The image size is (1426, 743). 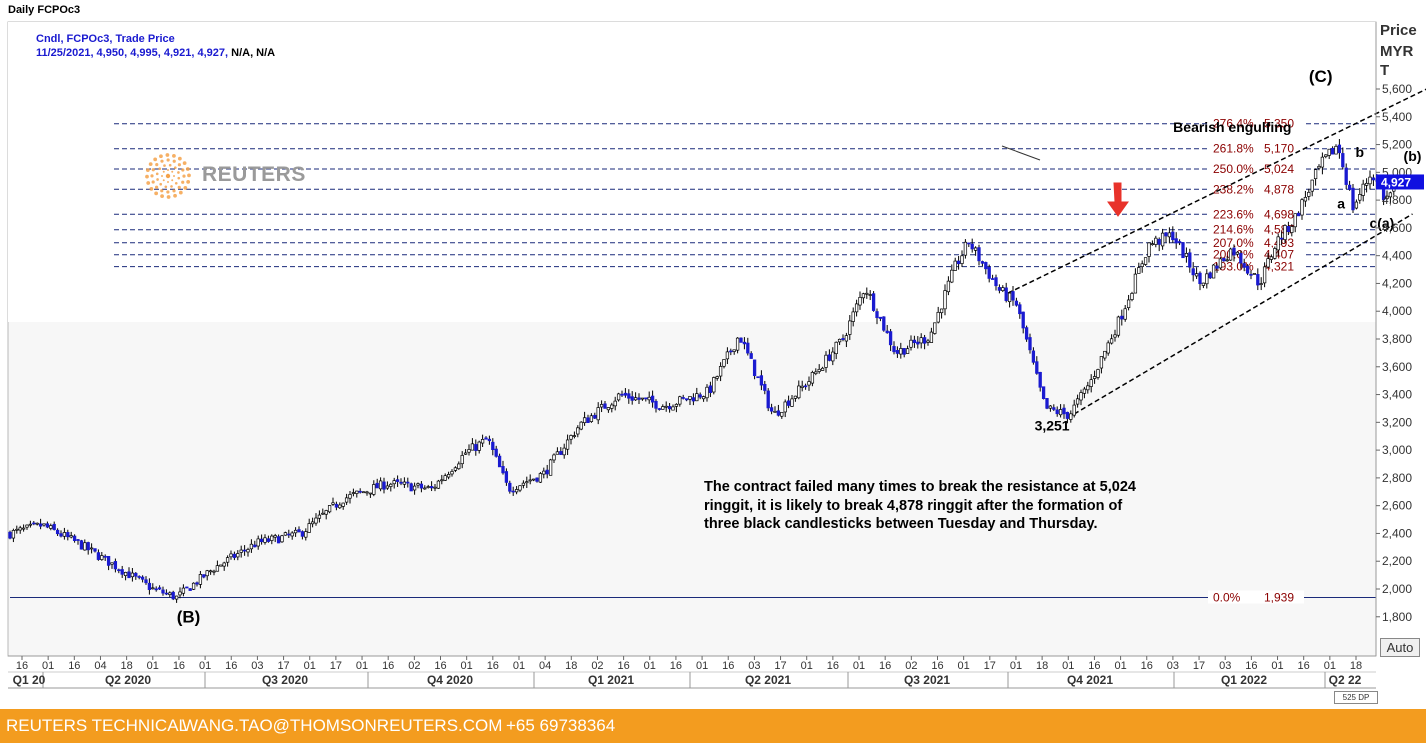 What do you see at coordinates (1400, 647) in the screenshot?
I see `auto-scale-button: Auto` at bounding box center [1400, 647].